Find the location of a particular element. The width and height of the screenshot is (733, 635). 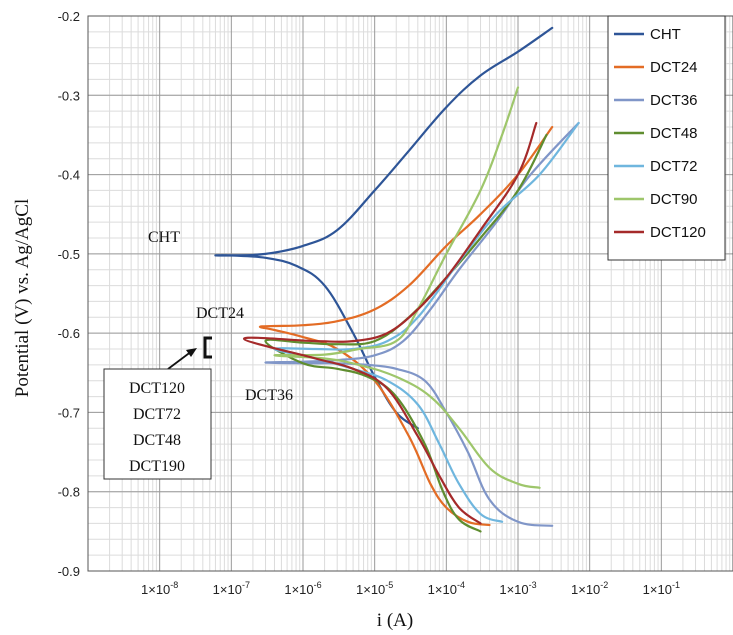

y-tick-label: -0.8 is located at coordinates (69, 492).